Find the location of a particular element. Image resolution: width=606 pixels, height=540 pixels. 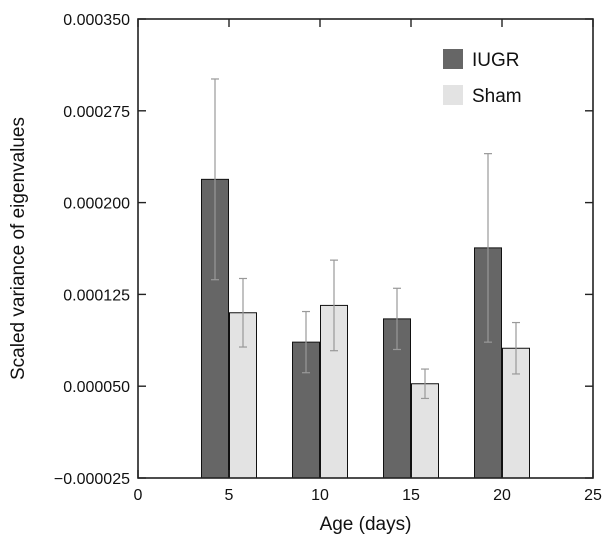

x-tick-label: 25 is located at coordinates (593, 495).